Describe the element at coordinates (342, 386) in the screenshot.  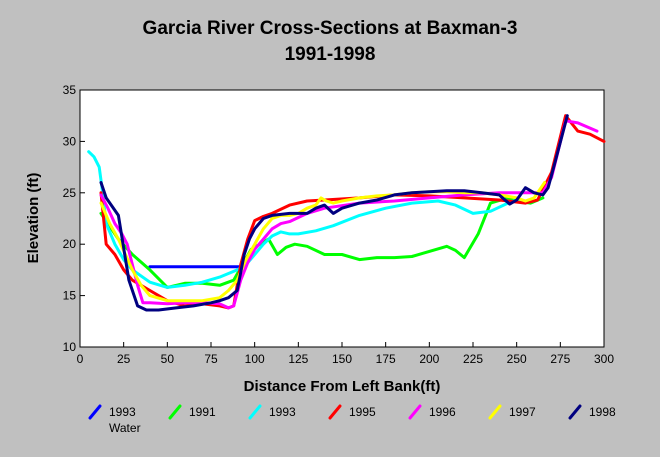
I see `x-axis-label: Distance From Left Bank(ft)` at that location.